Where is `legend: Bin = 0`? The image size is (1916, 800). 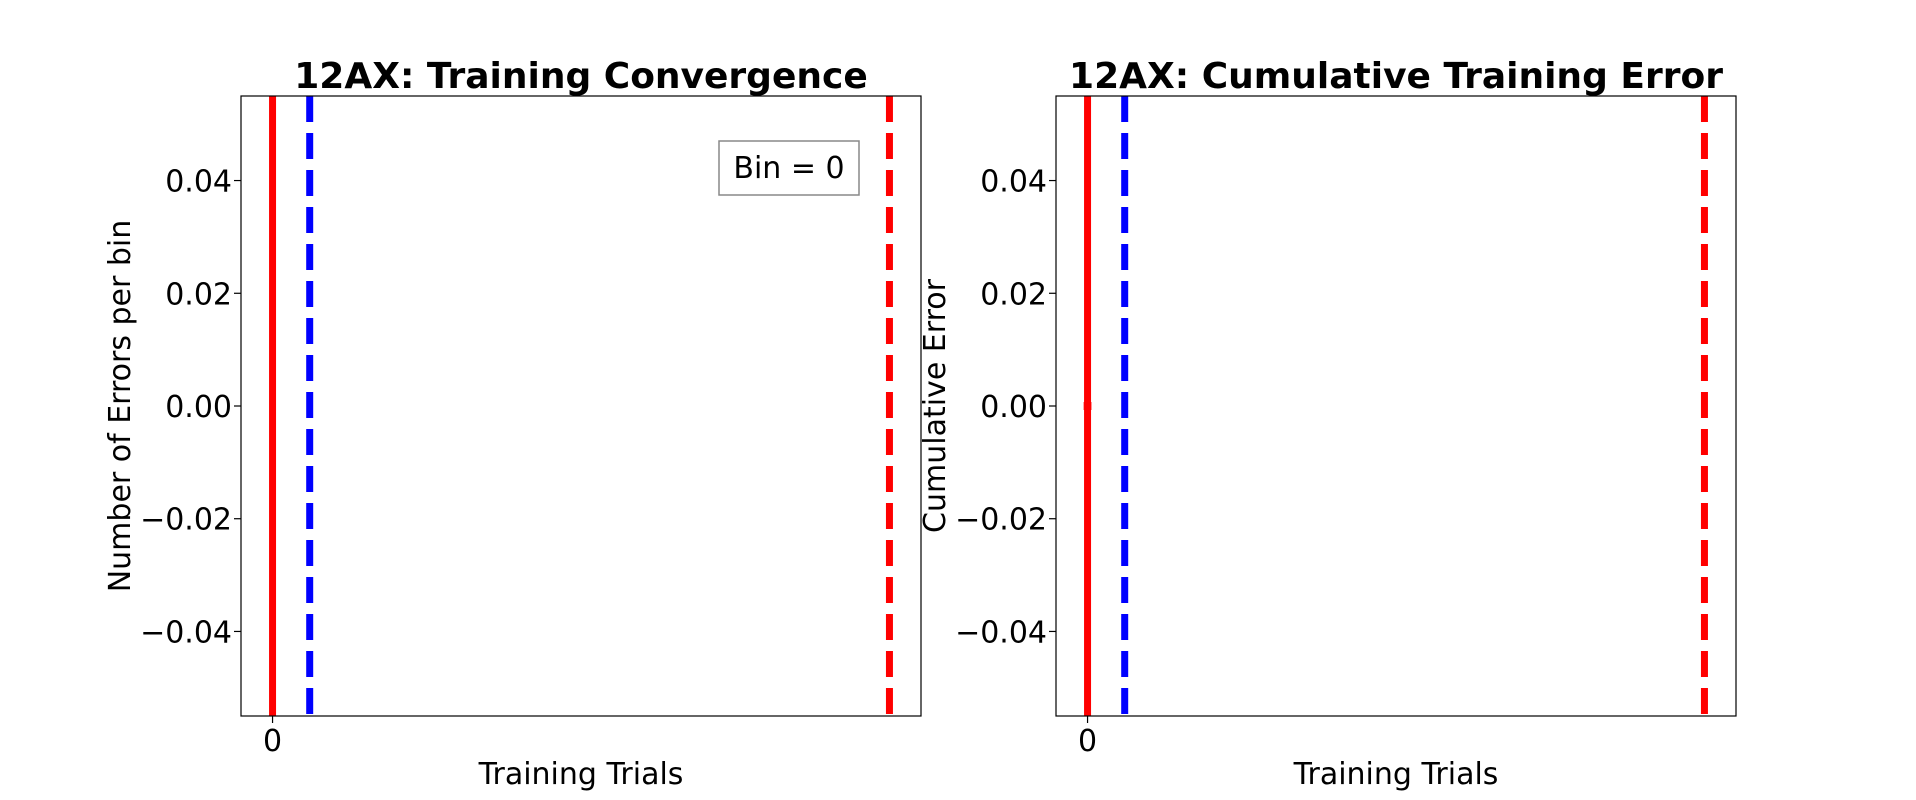
legend: Bin = 0 is located at coordinates (789, 168).